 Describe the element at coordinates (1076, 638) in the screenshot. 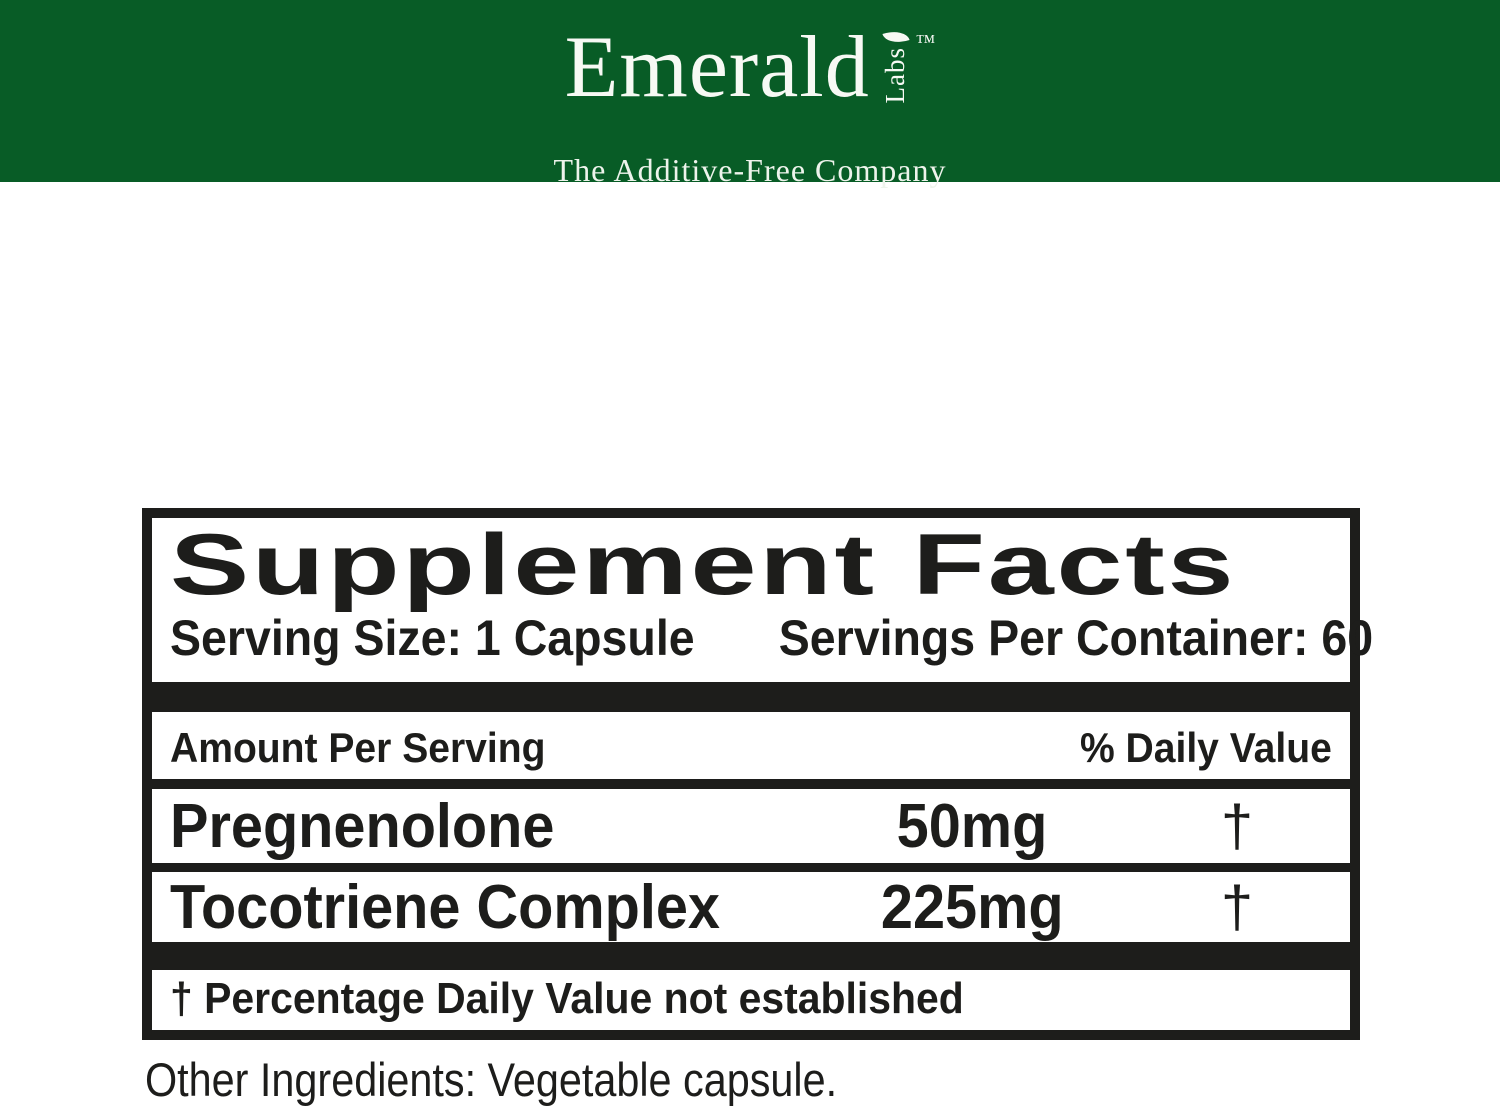

I see `servings-per-container: Servings Per Container: 60` at that location.